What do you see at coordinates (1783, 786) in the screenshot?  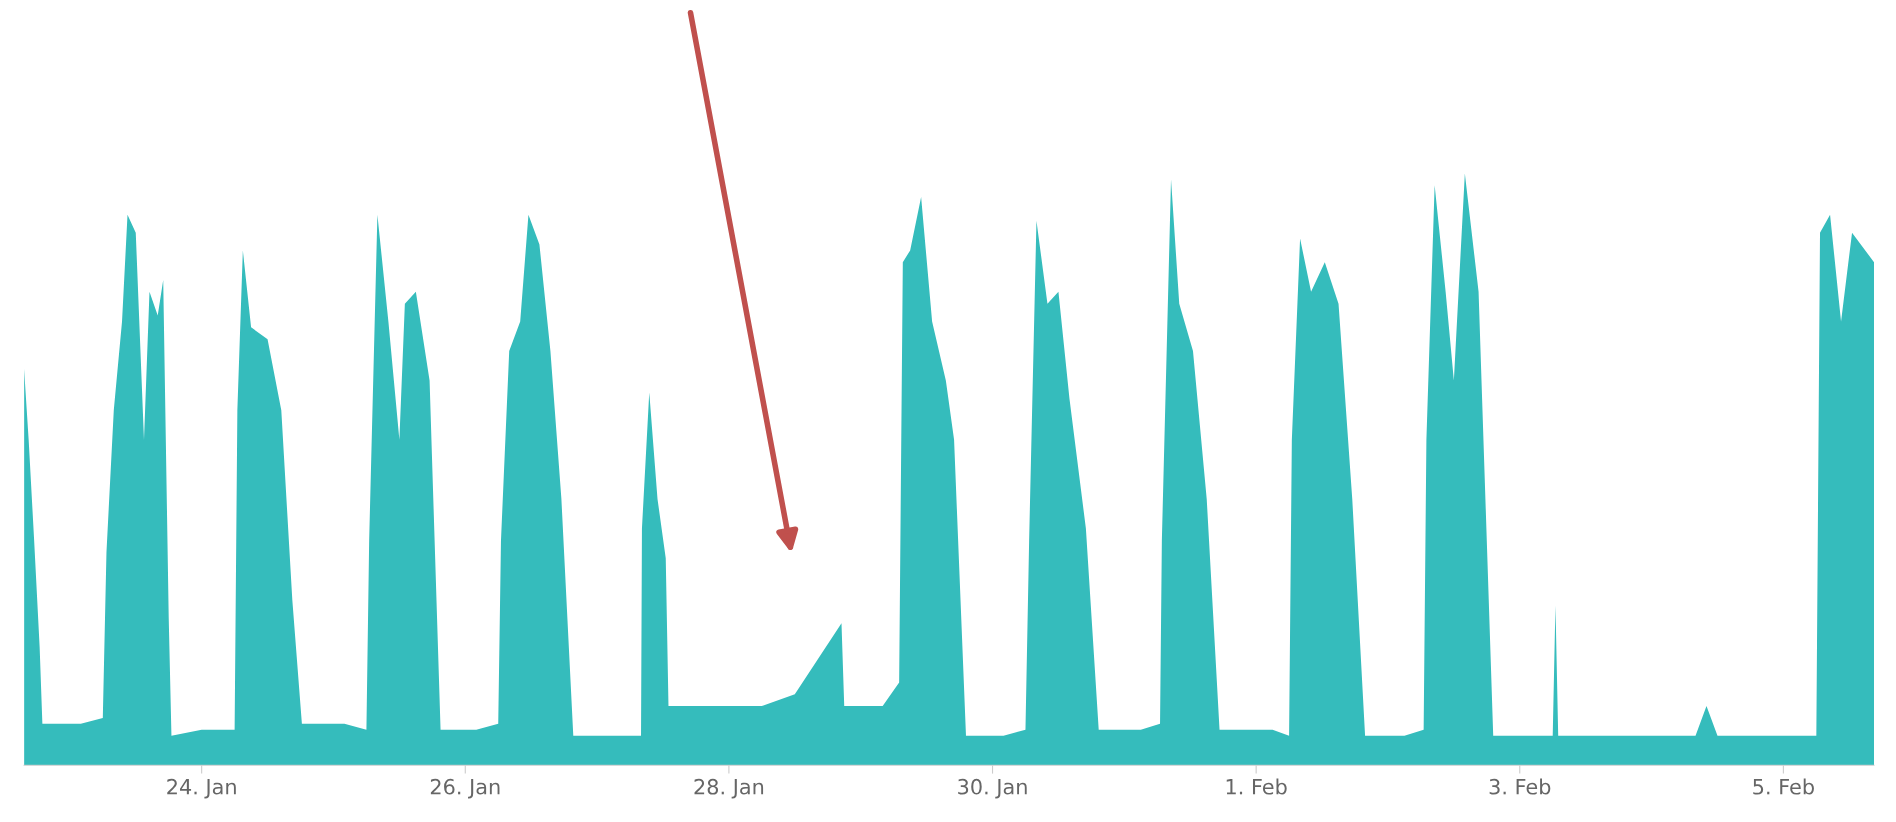 I see `x-tick-label: 5. Feb` at bounding box center [1783, 786].